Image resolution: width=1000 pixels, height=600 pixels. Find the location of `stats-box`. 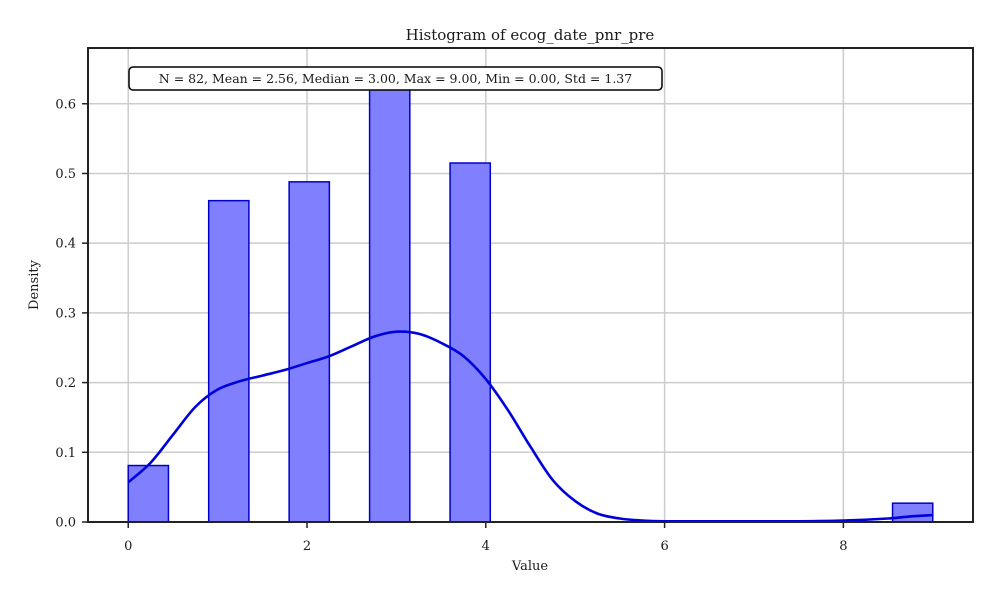

stats-box is located at coordinates (395, 78).